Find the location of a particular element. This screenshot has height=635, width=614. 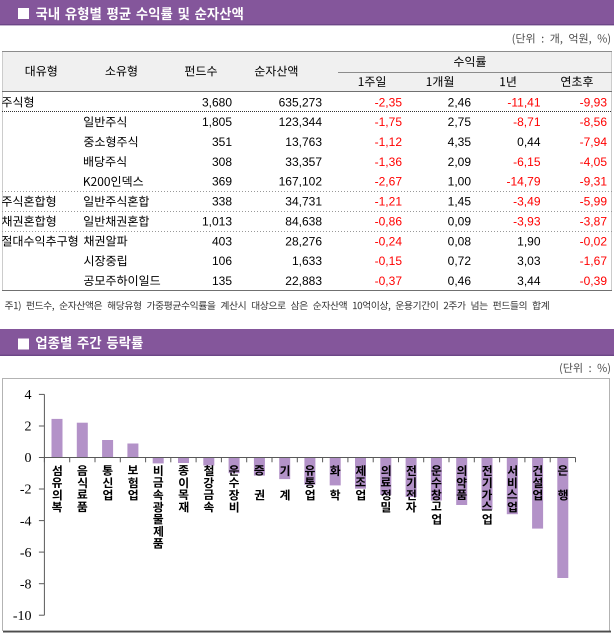

svg-text: 0,46 is located at coordinates (460, 281).